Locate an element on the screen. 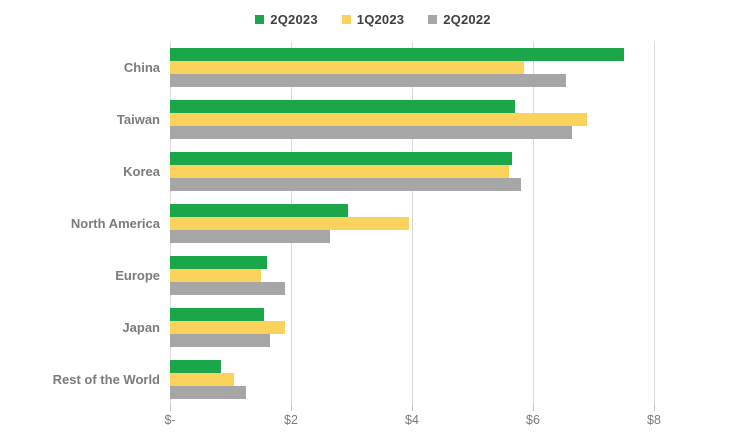 This screenshot has width=746, height=442. category-row: Taiwan is located at coordinates (327, 120).